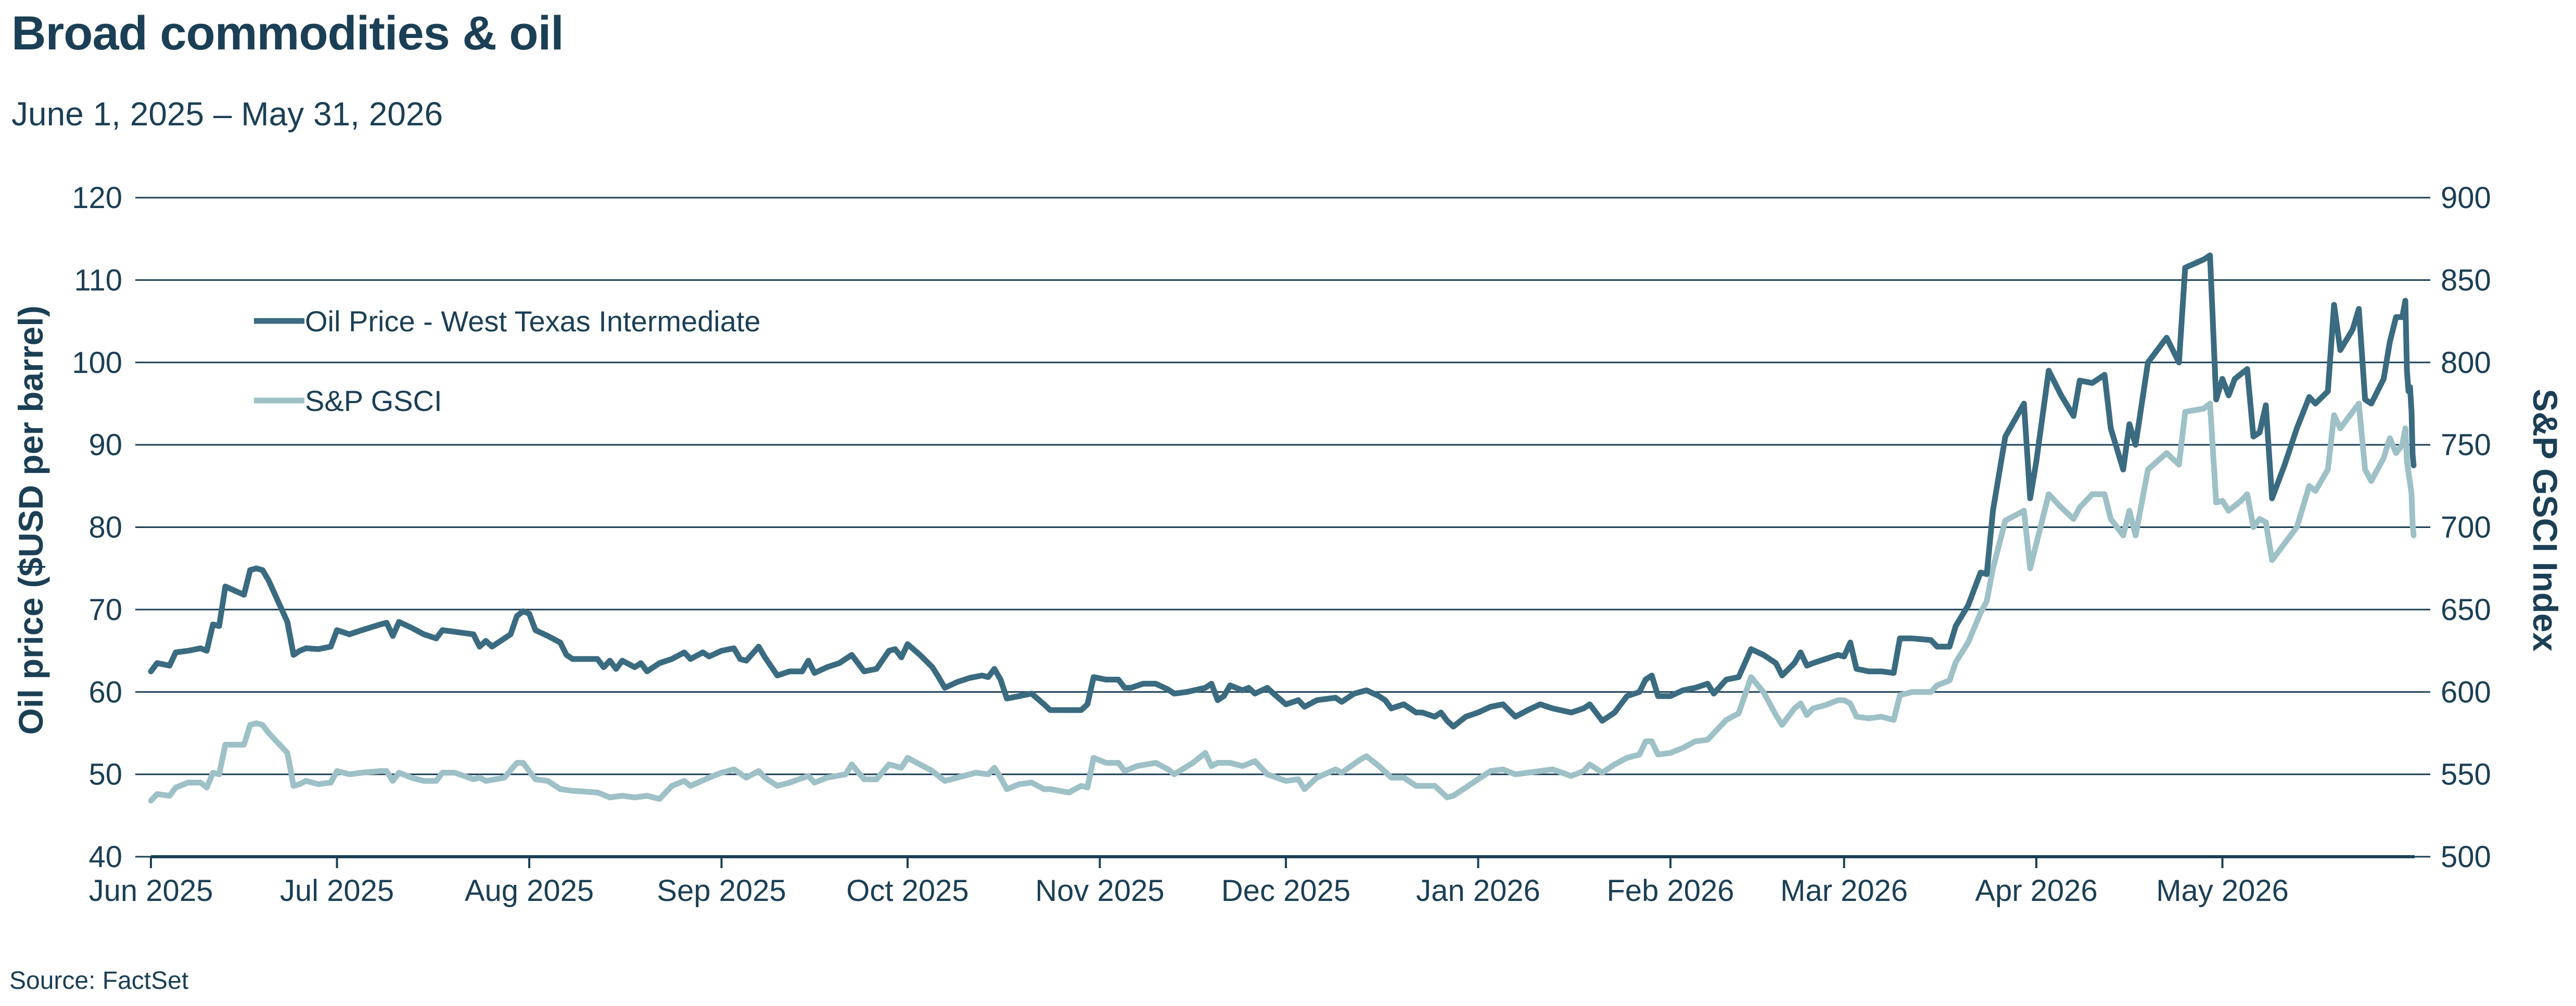 Image resolution: width=2576 pixels, height=1006 pixels. Describe the element at coordinates (533, 321) in the screenshot. I see `legend-label: Oil Price - West Texas Intermediate` at that location.